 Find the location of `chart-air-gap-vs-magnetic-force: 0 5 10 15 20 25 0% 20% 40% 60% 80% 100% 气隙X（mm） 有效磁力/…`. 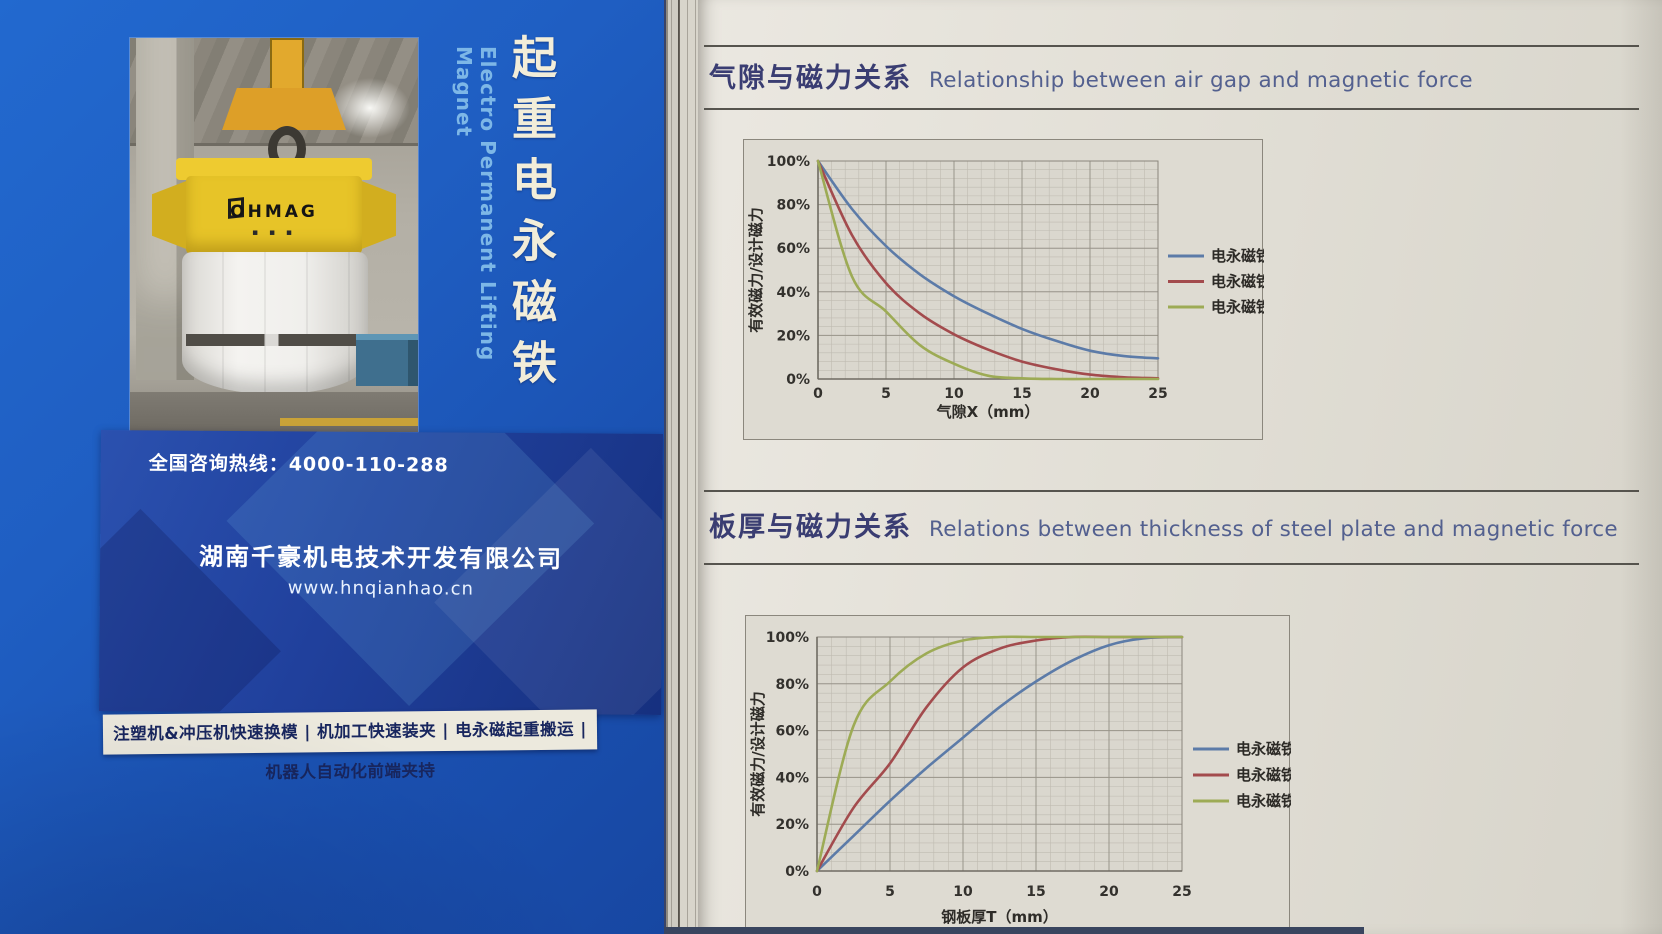

chart-air-gap-vs-magnetic-force: 0 5 10 15 20 25 0% 20% 40% 60% 80% 100% 气隙X（mm） 有效磁力/… is located at coordinates (1003, 289).